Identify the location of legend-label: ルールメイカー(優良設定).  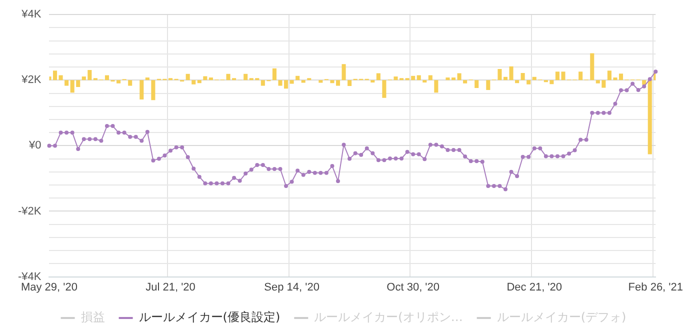
(209, 317).